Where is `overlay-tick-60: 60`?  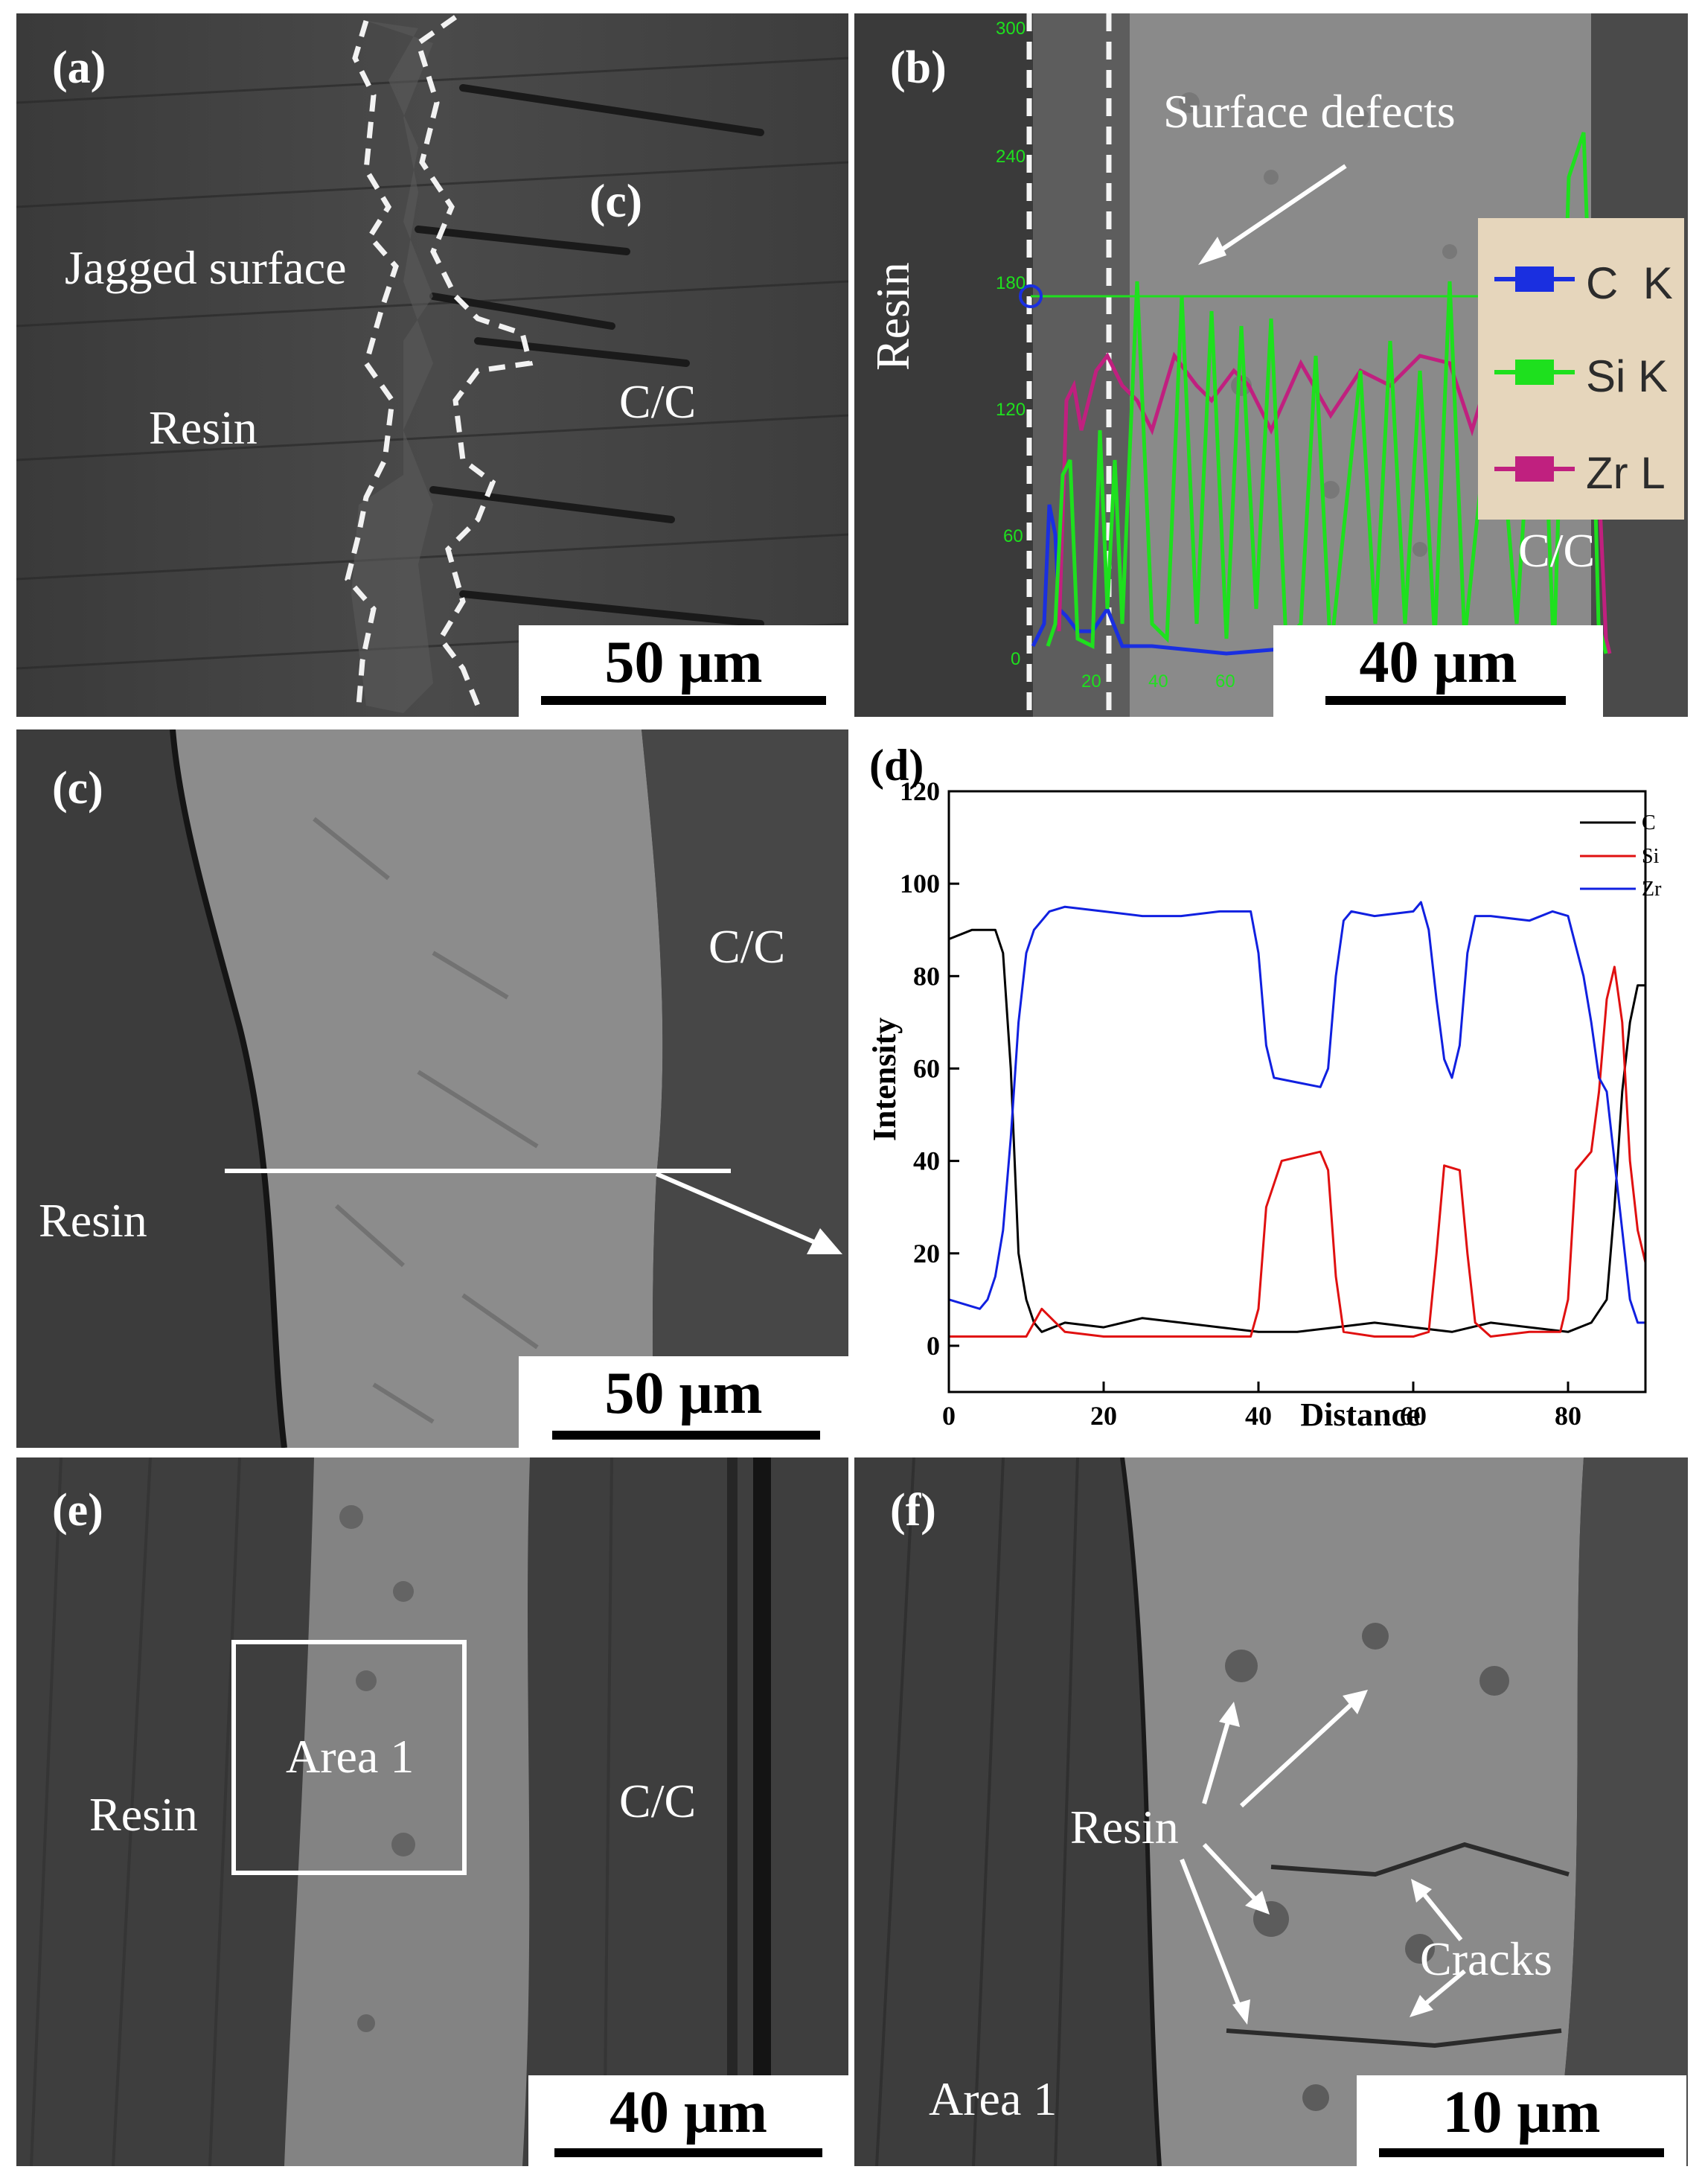
overlay-tick-60: 60 is located at coordinates (1013, 536).